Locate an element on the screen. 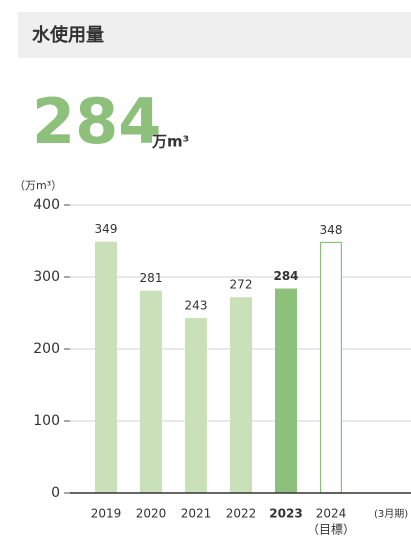 Image resolution: width=411 pixels, height=540 pixels. y-tick-label: 300 is located at coordinates (46, 277).